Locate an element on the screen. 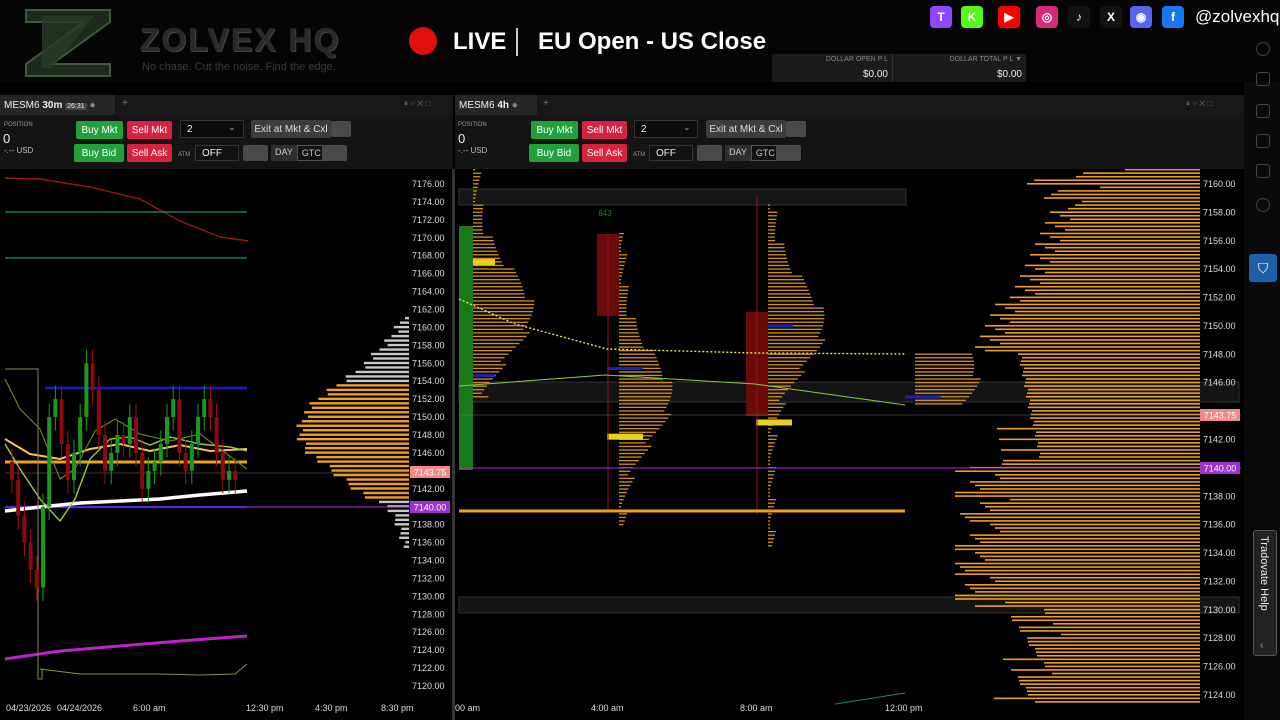 The width and height of the screenshot is (1280, 720). youtube-icon: ▶ is located at coordinates (1009, 17).